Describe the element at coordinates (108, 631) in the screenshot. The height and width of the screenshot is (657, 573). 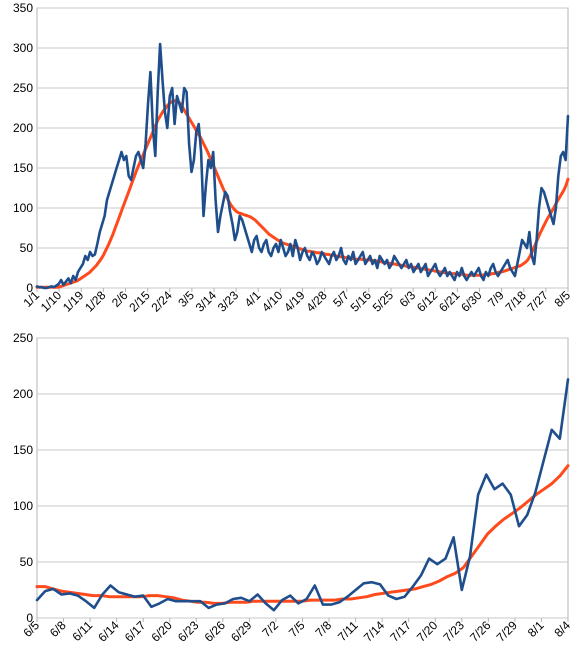
I see `x-tick-label: 6/14` at that location.